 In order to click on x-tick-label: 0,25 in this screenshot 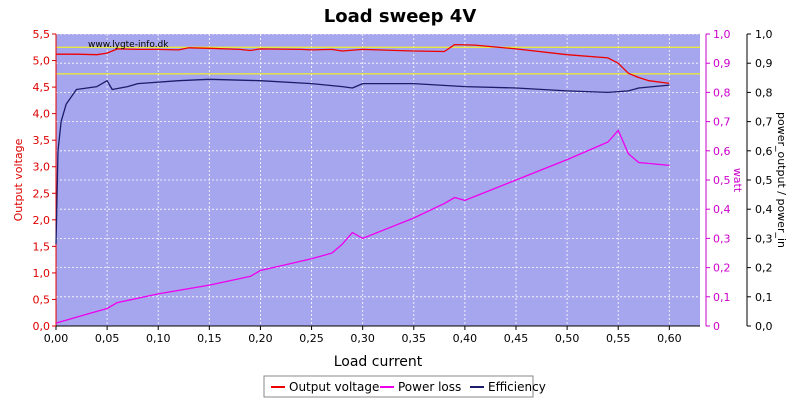, I will do `click(311, 338)`.